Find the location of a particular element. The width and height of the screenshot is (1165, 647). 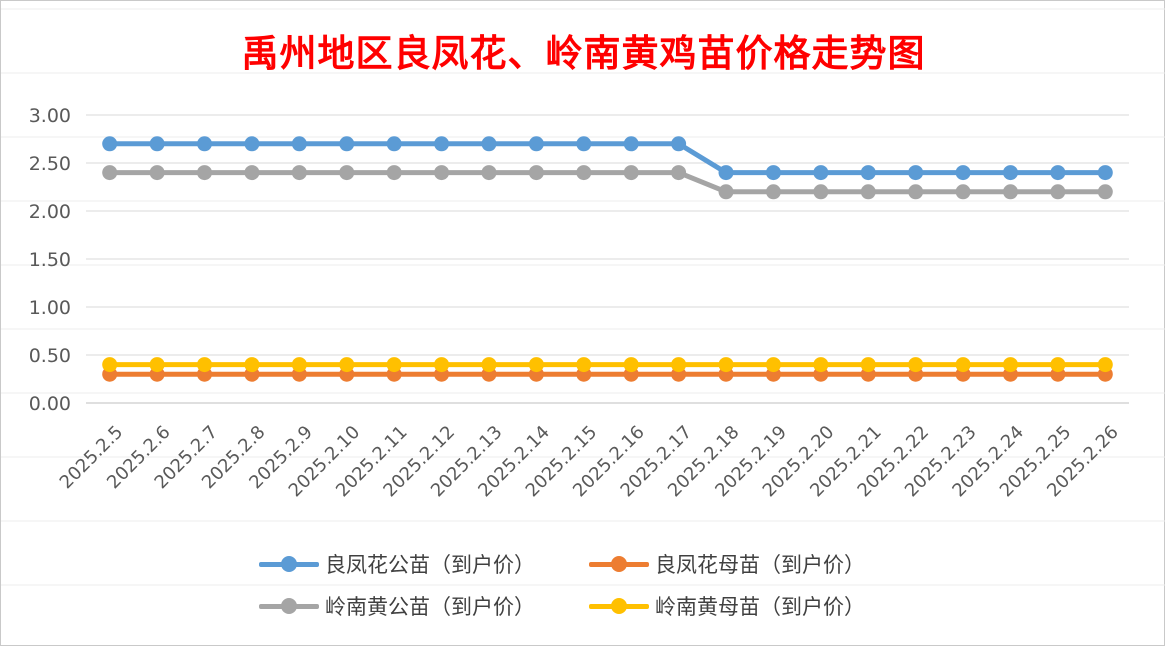

legend-item: 岭南黄母苗（到户价） is located at coordinates (727, 606).